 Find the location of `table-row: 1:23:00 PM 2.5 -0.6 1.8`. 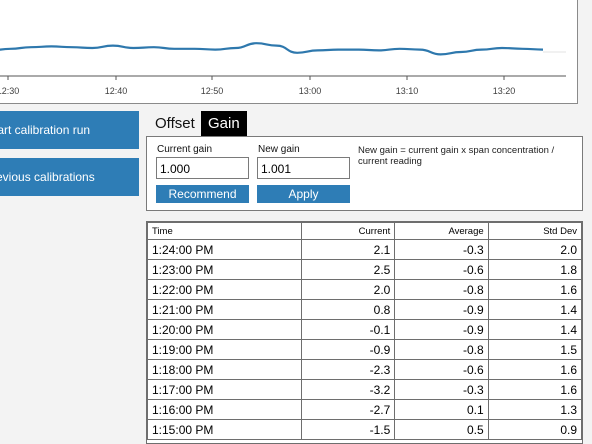

table-row: 1:23:00 PM 2.5 -0.6 1.8 is located at coordinates (364, 269).